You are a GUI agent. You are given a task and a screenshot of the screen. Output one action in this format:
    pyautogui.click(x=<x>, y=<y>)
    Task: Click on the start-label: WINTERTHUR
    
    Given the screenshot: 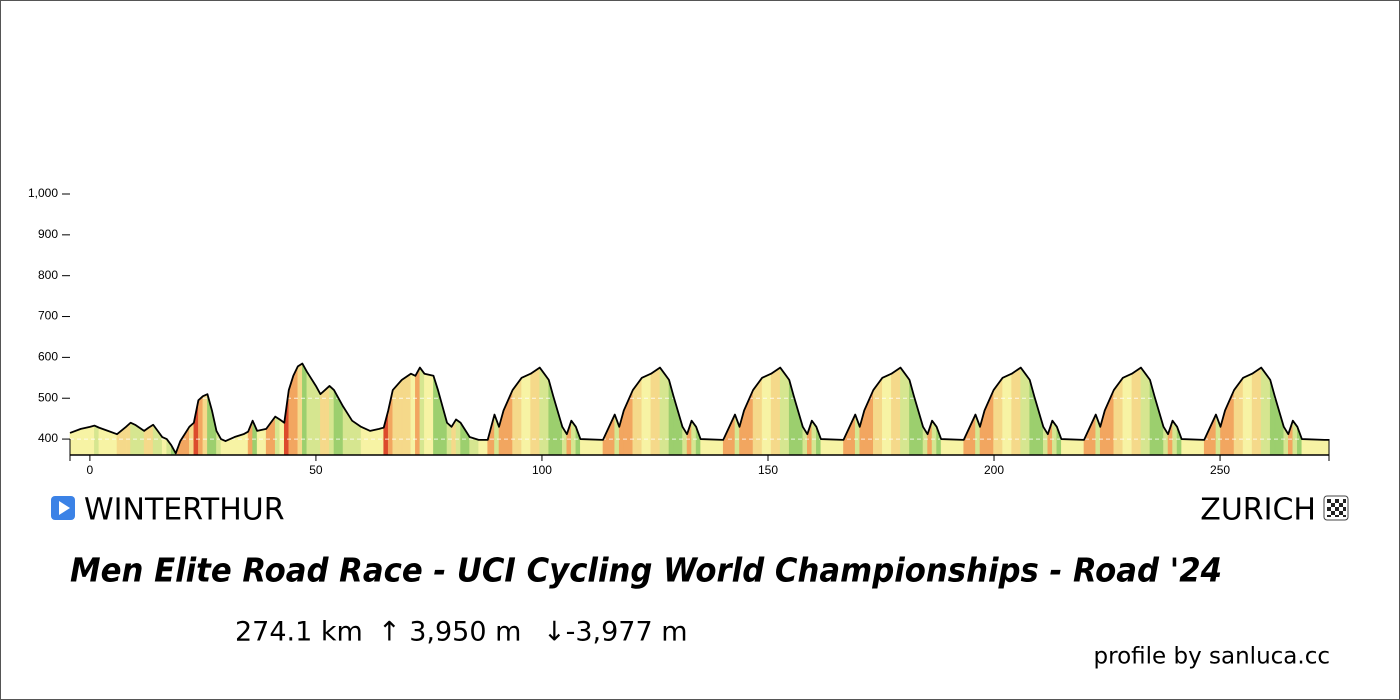 What is the action you would take?
    pyautogui.click(x=184, y=510)
    